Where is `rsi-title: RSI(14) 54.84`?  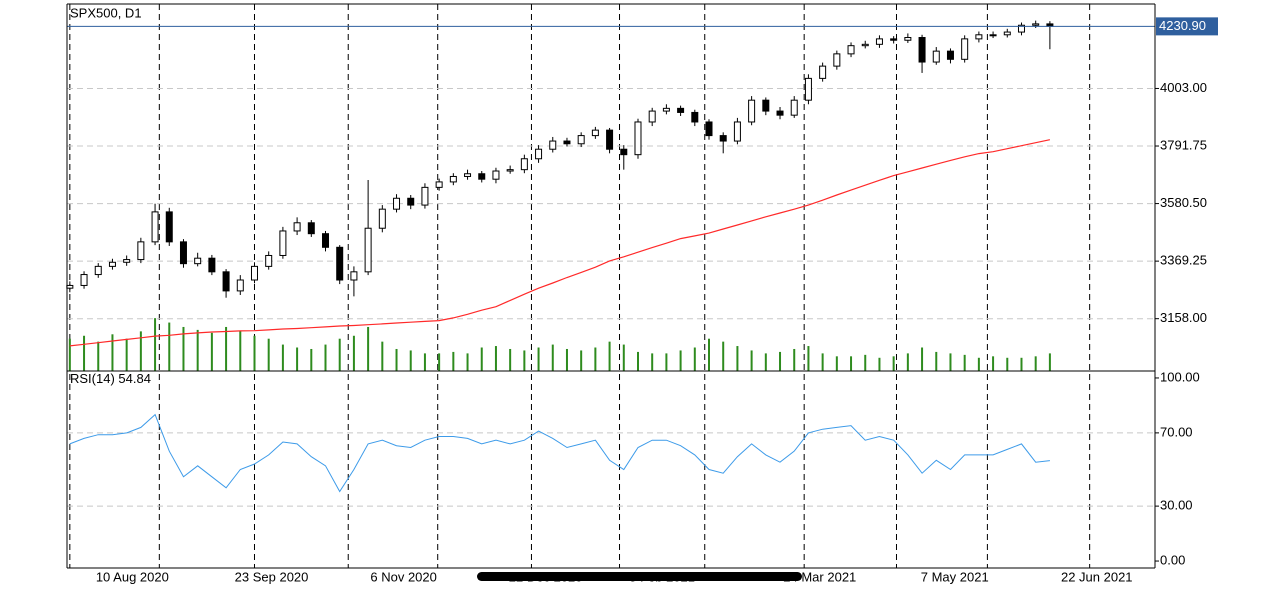
rsi-title: RSI(14) 54.84 is located at coordinates (110, 378).